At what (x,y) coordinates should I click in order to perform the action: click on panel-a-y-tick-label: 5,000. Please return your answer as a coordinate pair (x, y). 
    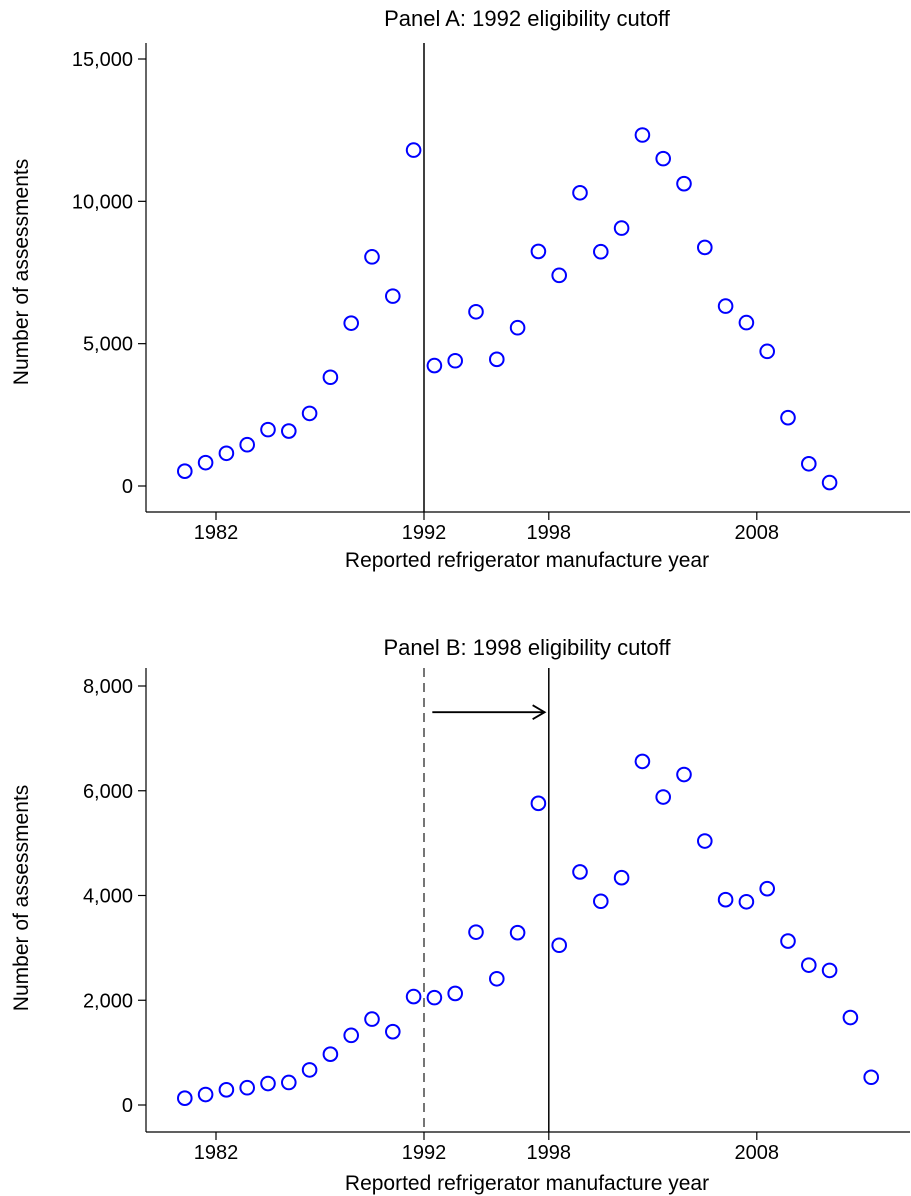
    Looking at the image, I should click on (108, 345).